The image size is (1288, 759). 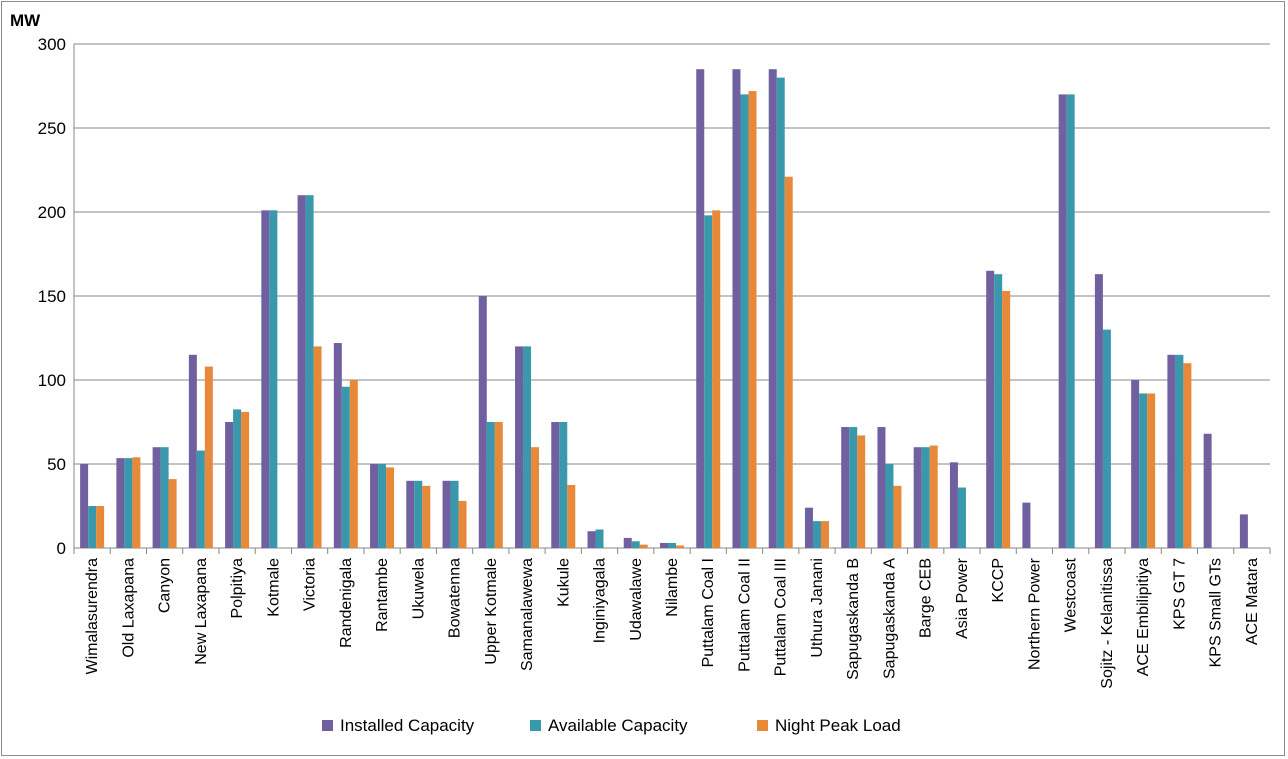 What do you see at coordinates (708, 612) in the screenshot?
I see `x-category-label: Puttalam Coal I` at bounding box center [708, 612].